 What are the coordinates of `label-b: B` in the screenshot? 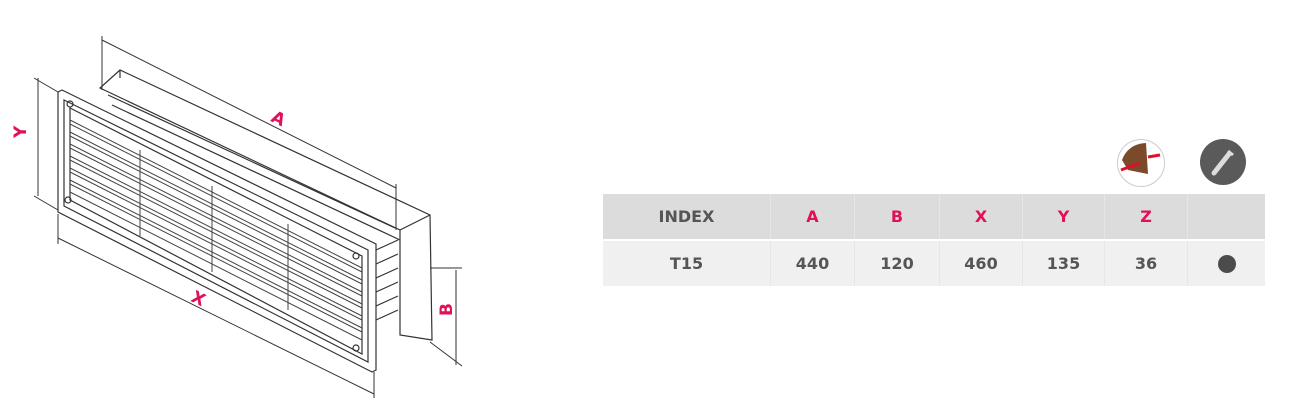 It's located at (447, 309).